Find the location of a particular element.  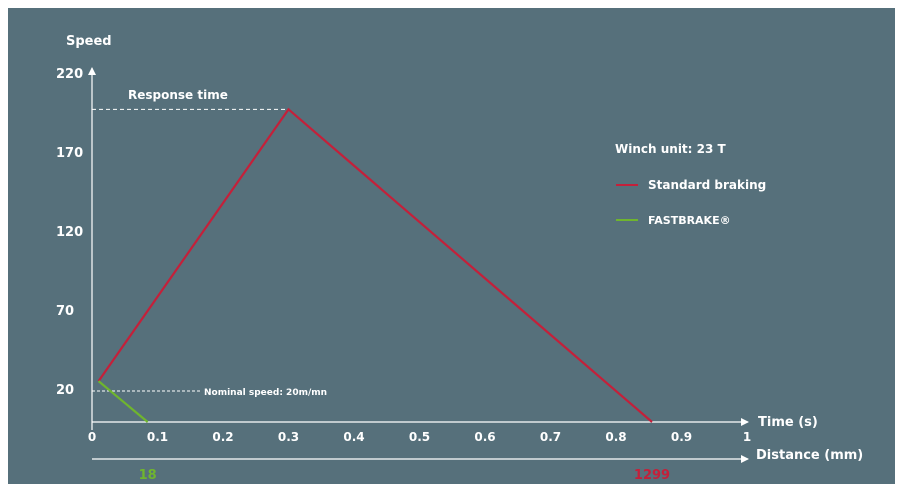

x-axis-label: Time (s) is located at coordinates (788, 422).